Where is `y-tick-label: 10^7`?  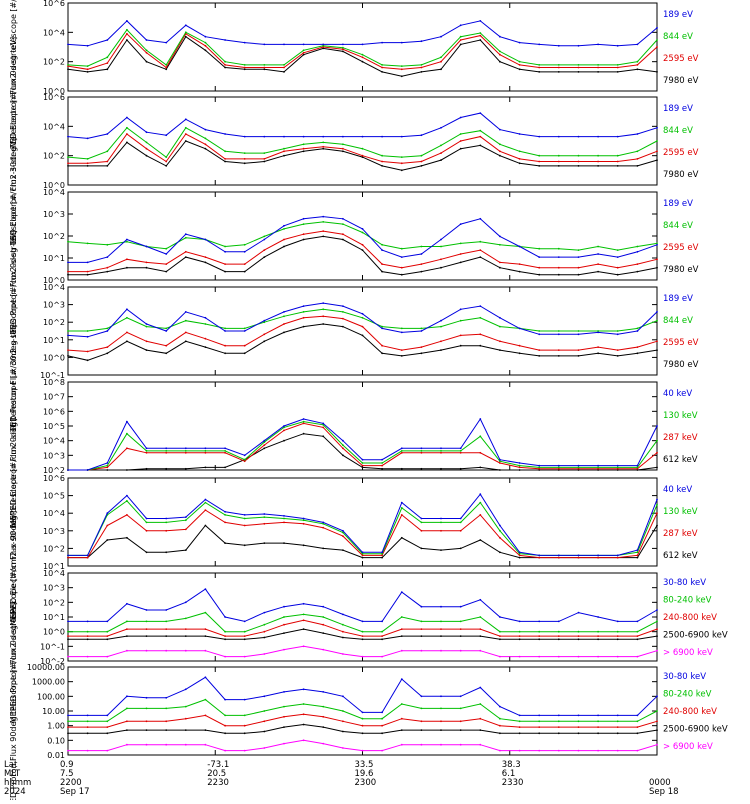
y-tick-label: 10^7 is located at coordinates (54, 397).